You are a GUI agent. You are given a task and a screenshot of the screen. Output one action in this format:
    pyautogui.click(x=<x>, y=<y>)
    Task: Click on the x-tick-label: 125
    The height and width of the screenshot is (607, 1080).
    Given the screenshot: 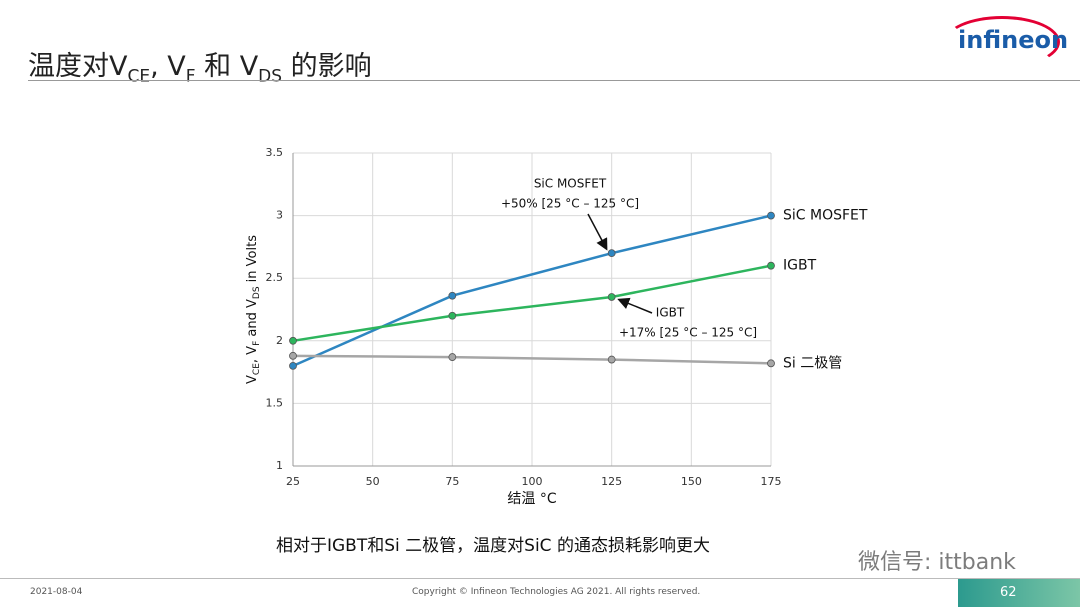 What is the action you would take?
    pyautogui.click(x=611, y=481)
    